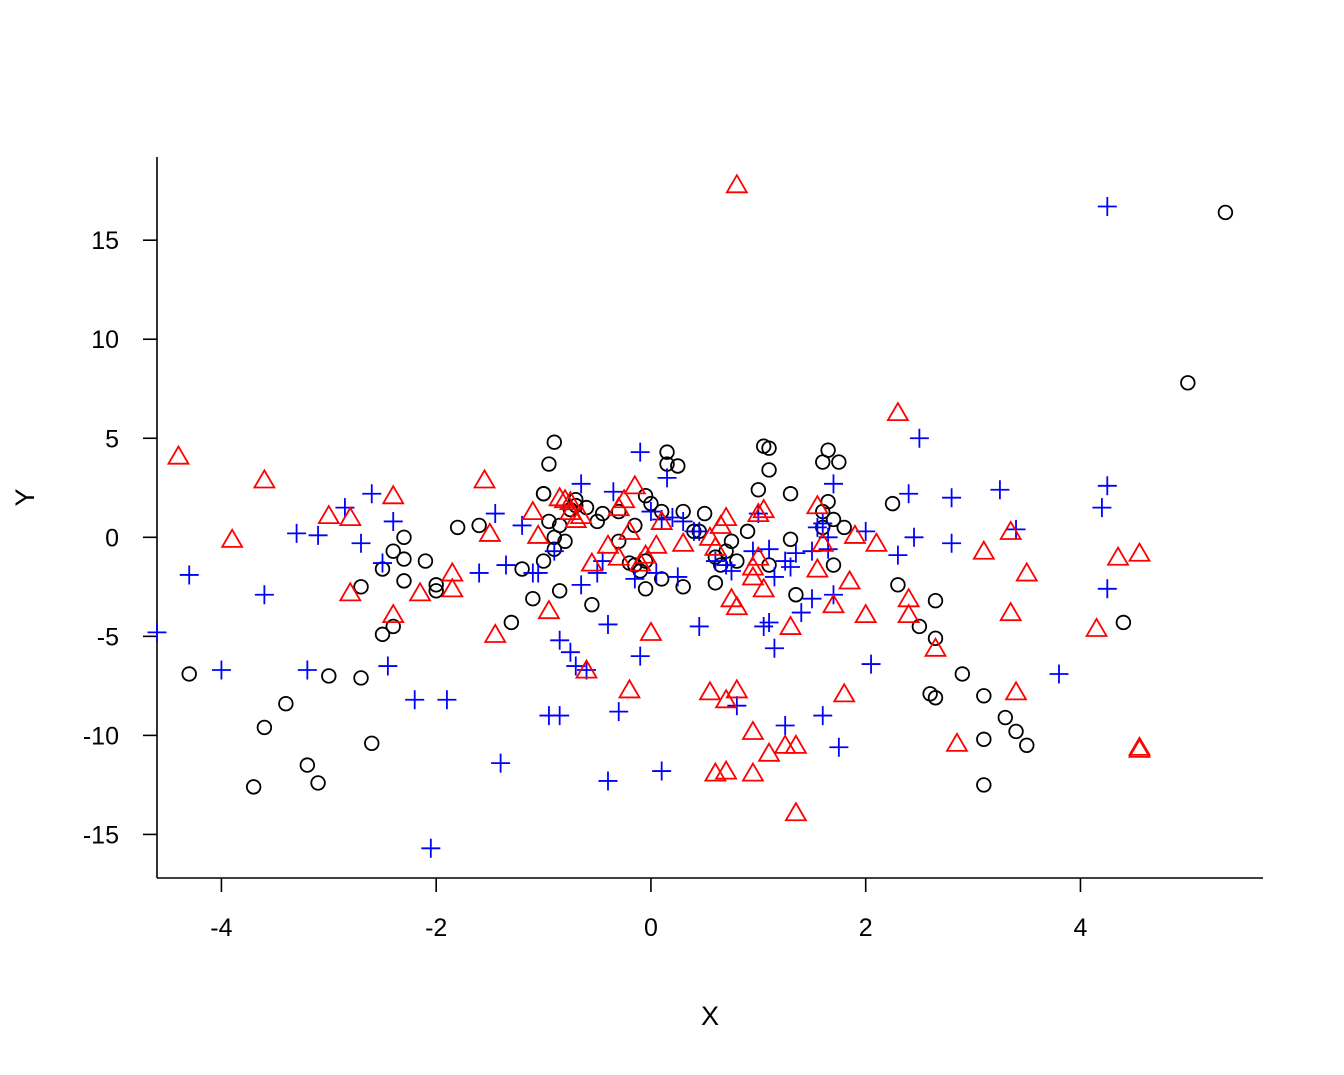 The height and width of the screenshot is (1075, 1344). Describe the element at coordinates (221, 928) in the screenshot. I see `x-tick-label: -4` at that location.